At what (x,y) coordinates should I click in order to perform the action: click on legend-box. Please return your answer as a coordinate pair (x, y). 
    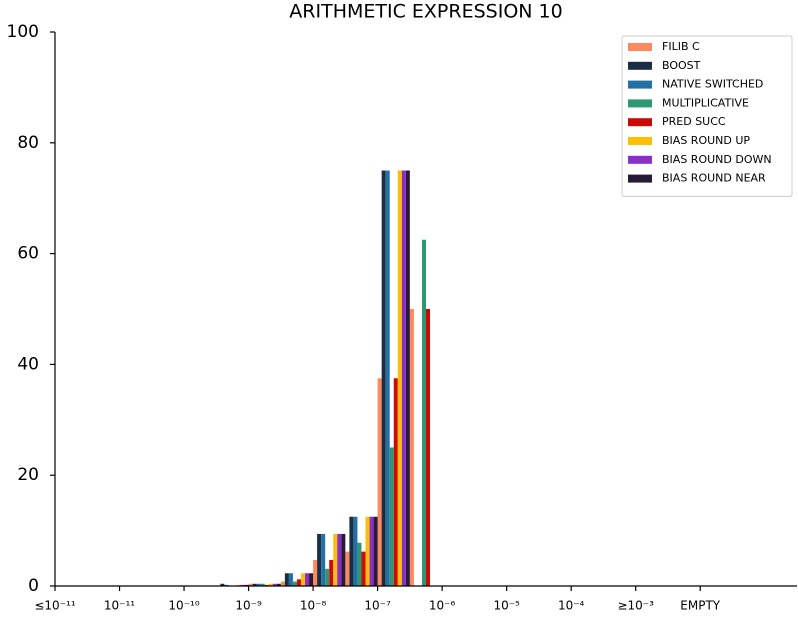
    Looking at the image, I should click on (707, 116).